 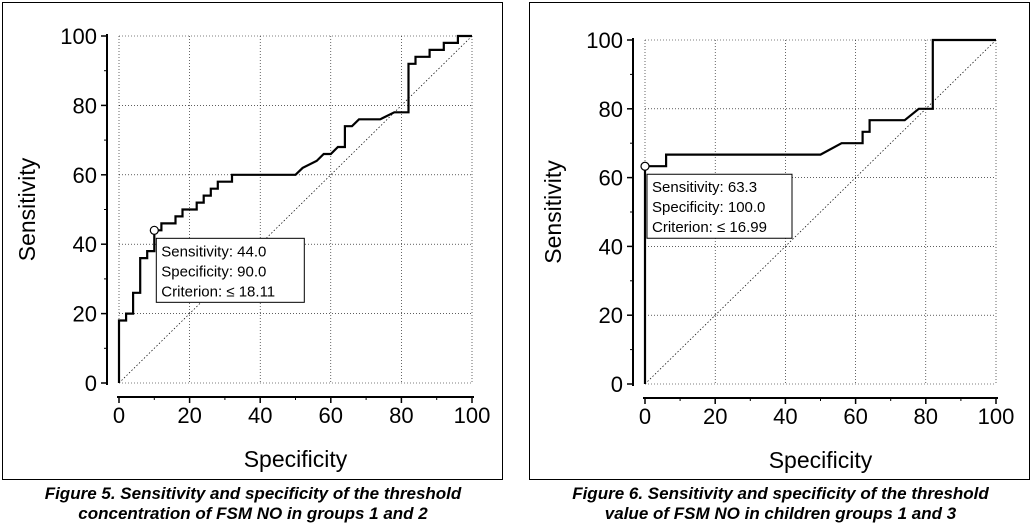 I want to click on fig1-y-tick-label: 20, so click(x=611, y=315).